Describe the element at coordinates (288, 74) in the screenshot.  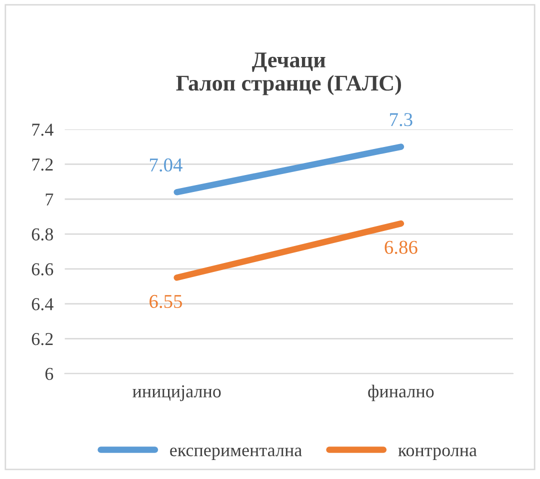
I see `chart-title: Дечаци Галоп странце (ГАЛС)` at that location.